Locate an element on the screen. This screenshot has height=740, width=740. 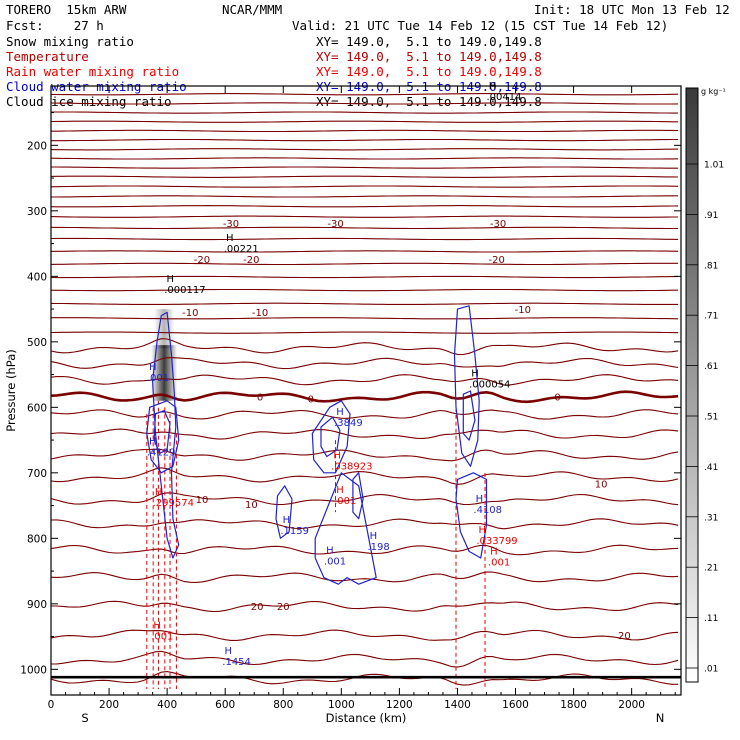
x-tick-label: 600 is located at coordinates (225, 705).